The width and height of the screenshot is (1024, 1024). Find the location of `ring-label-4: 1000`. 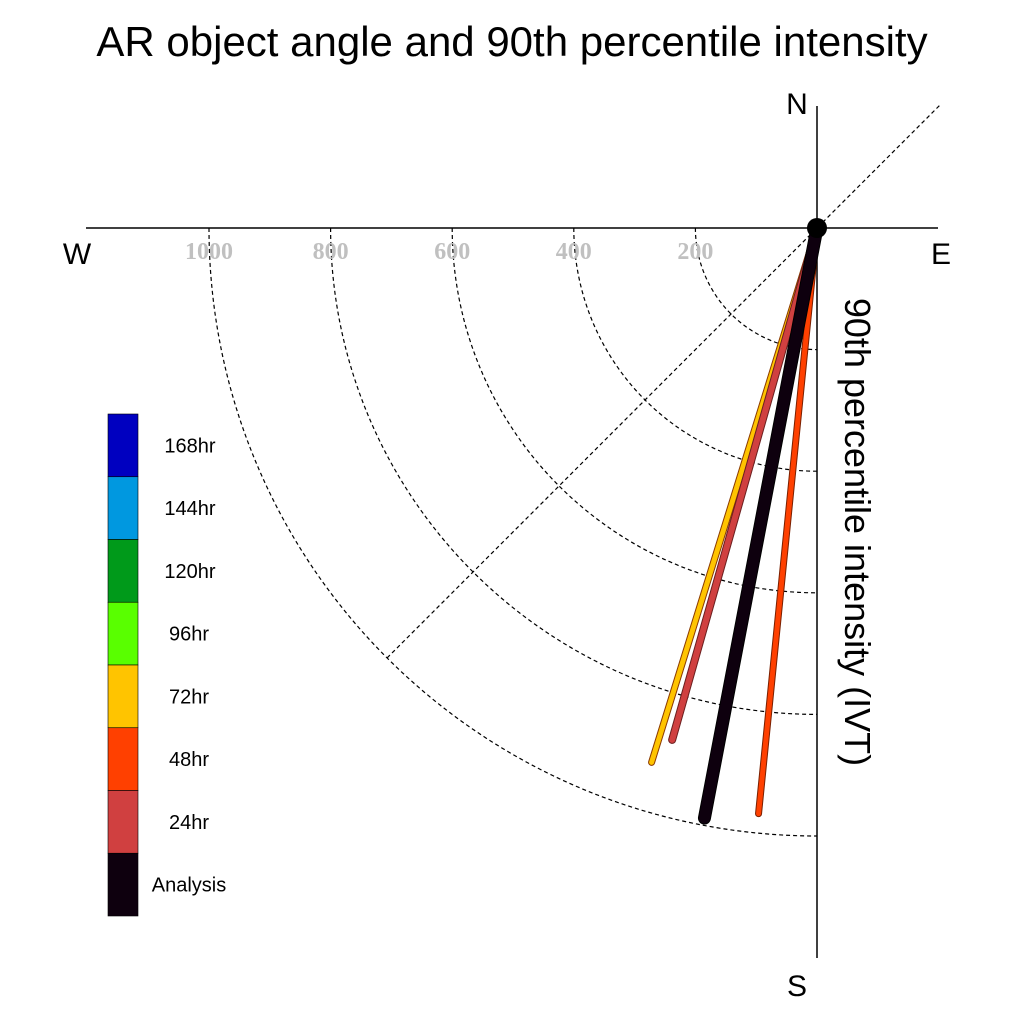

ring-label-4: 1000 is located at coordinates (209, 252).